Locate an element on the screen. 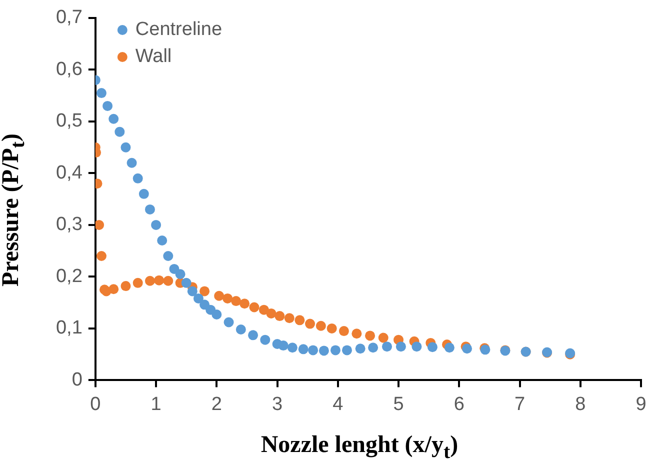 This screenshot has width=659, height=470. y-tick-label: 0 is located at coordinates (77, 379).